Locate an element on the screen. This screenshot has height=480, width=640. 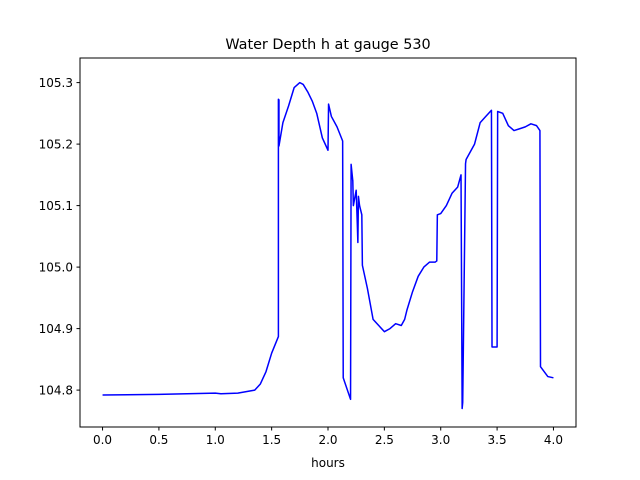
y-tick-label: 105.3 is located at coordinates (56, 83).